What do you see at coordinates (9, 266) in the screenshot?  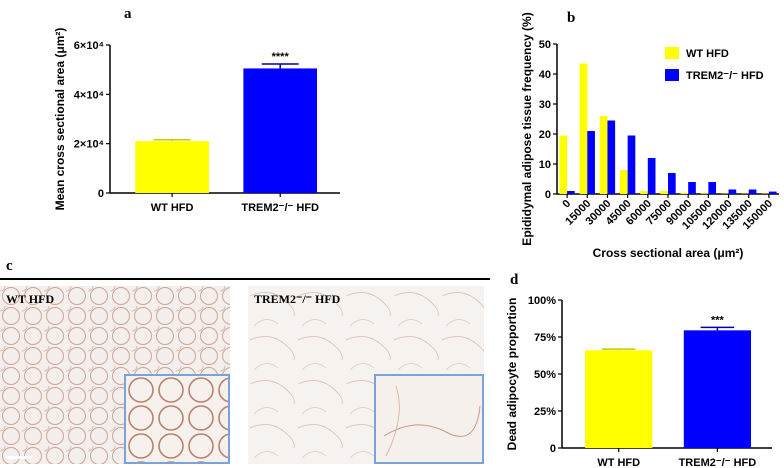 I see `panel-label-c: c` at bounding box center [9, 266].